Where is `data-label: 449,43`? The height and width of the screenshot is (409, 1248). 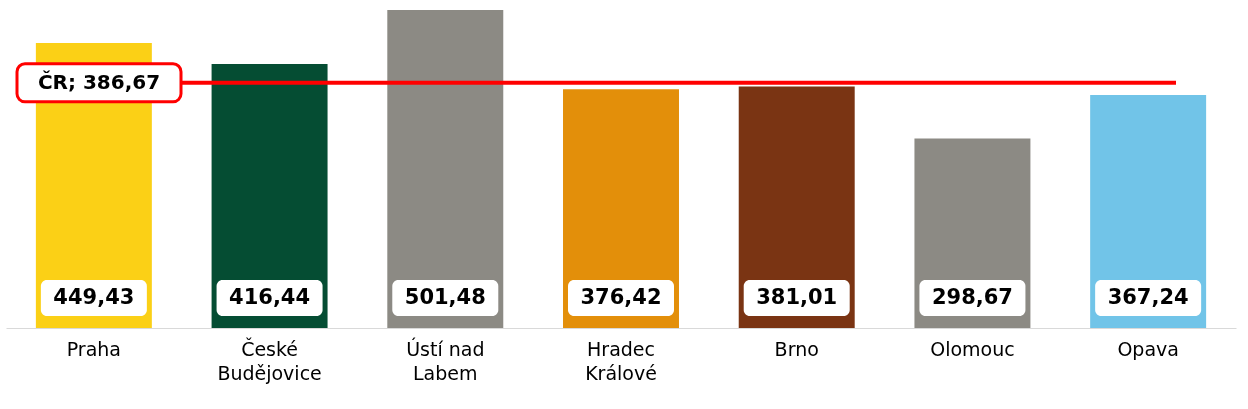 data-label: 449,43 is located at coordinates (94, 297).